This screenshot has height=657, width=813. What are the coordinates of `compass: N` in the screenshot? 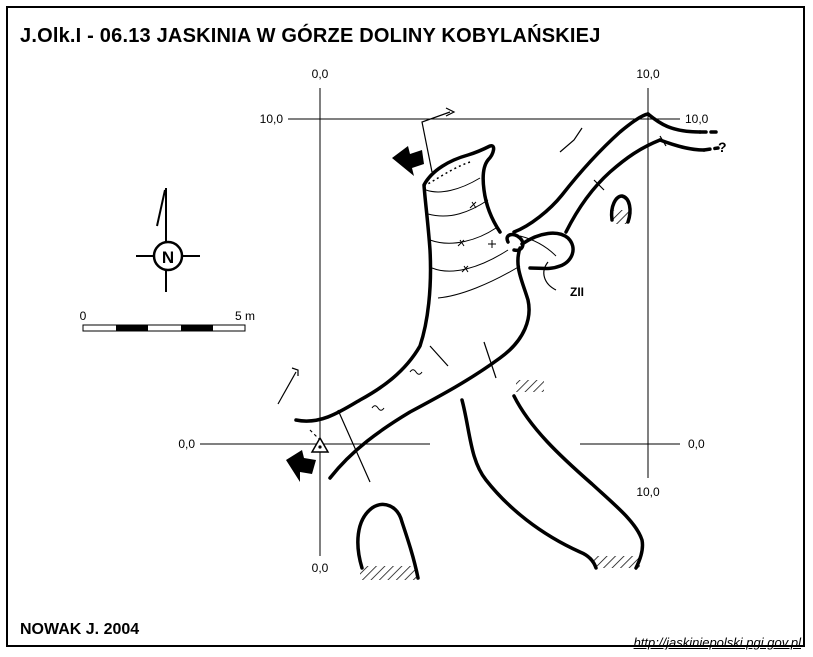 It's located at (168, 240).